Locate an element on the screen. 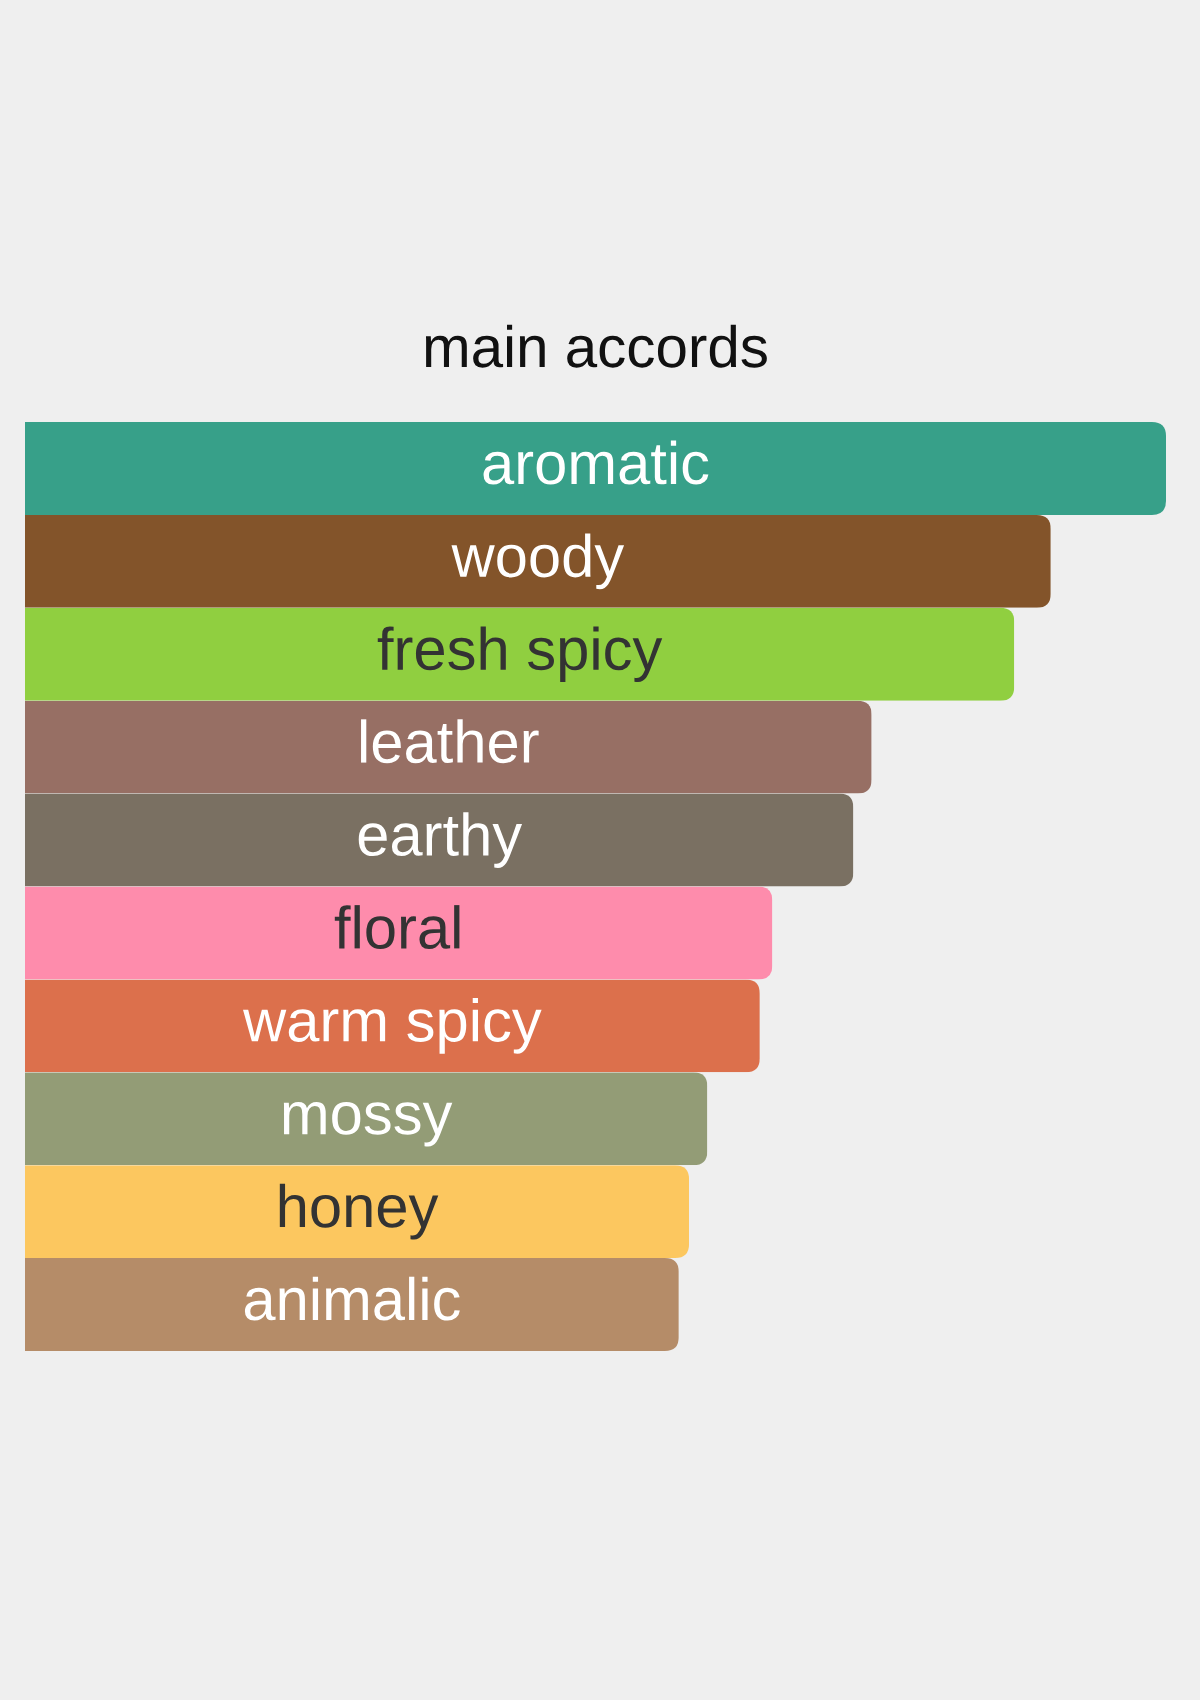 The width and height of the screenshot is (1200, 1700). y-tick-label: mossy is located at coordinates (368, 1124).